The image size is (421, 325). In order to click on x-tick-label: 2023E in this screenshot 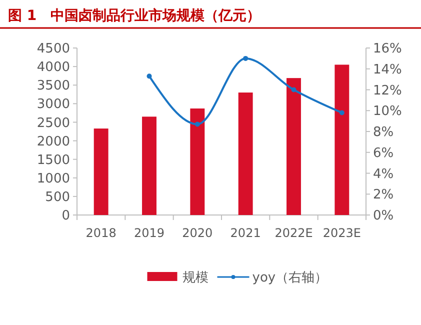, I will do `click(341, 233)`.